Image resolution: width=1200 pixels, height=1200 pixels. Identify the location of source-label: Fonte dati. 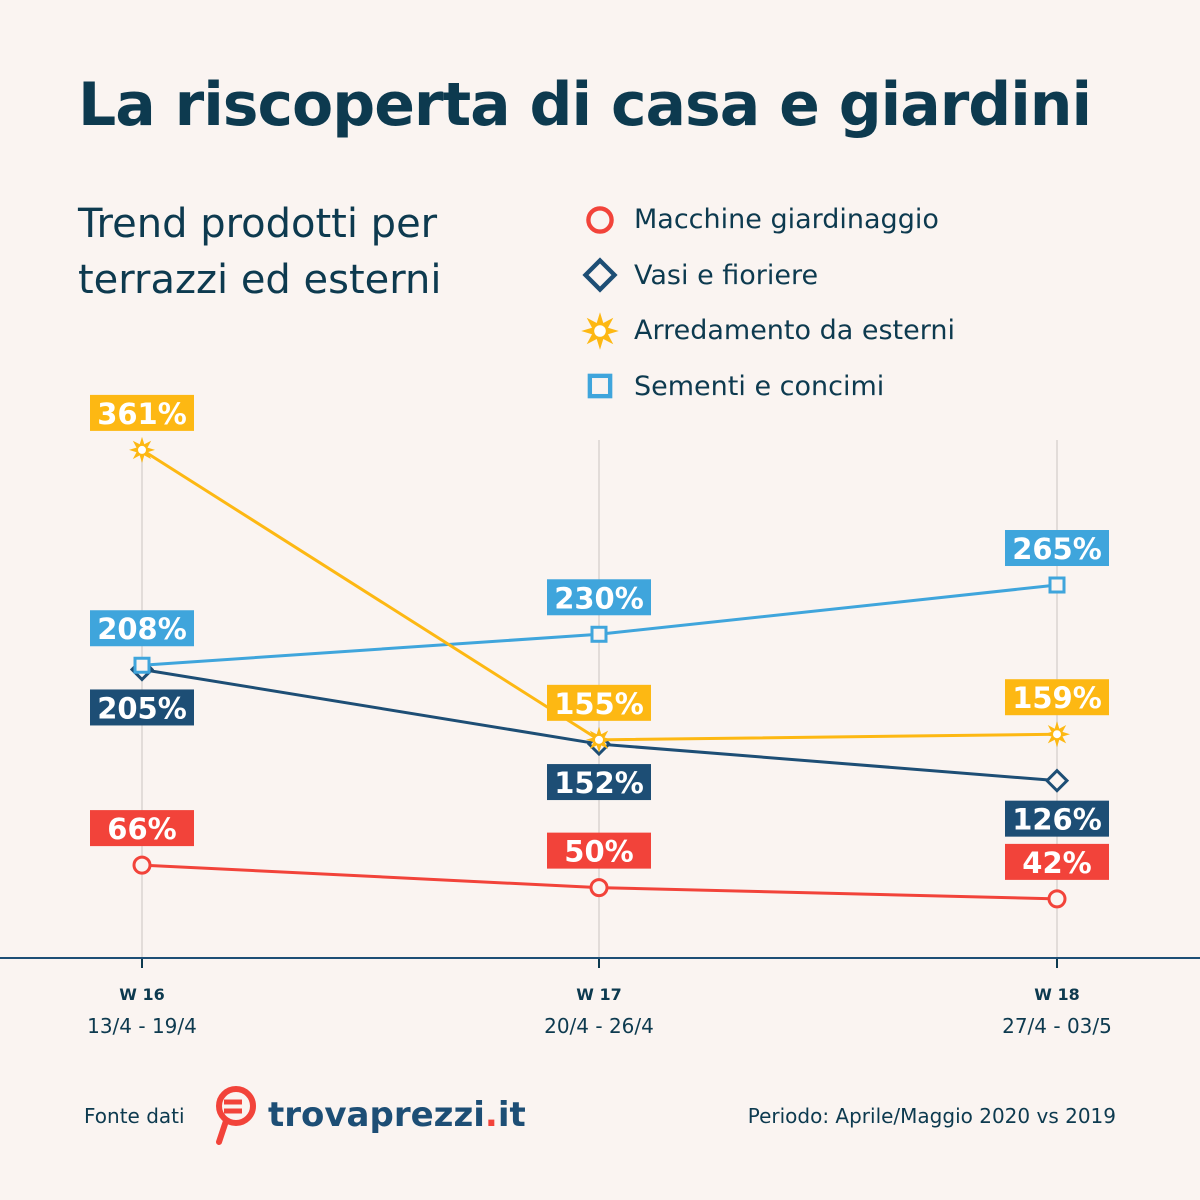
(134, 1116).